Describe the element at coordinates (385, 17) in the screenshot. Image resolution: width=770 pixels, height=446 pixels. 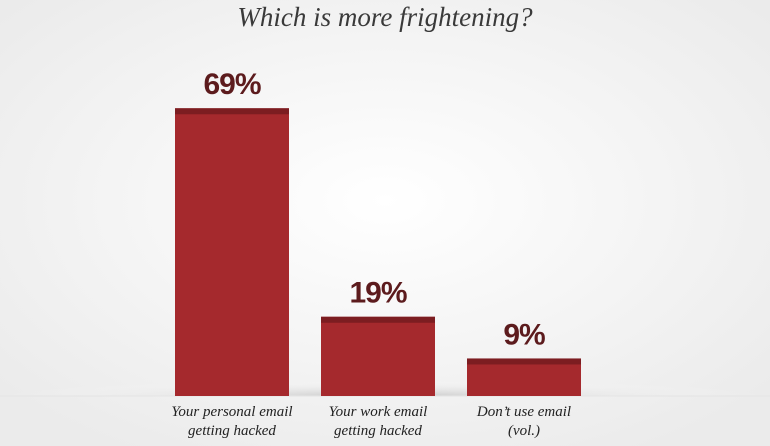
I see `chart-title: Which is more frightening?` at that location.